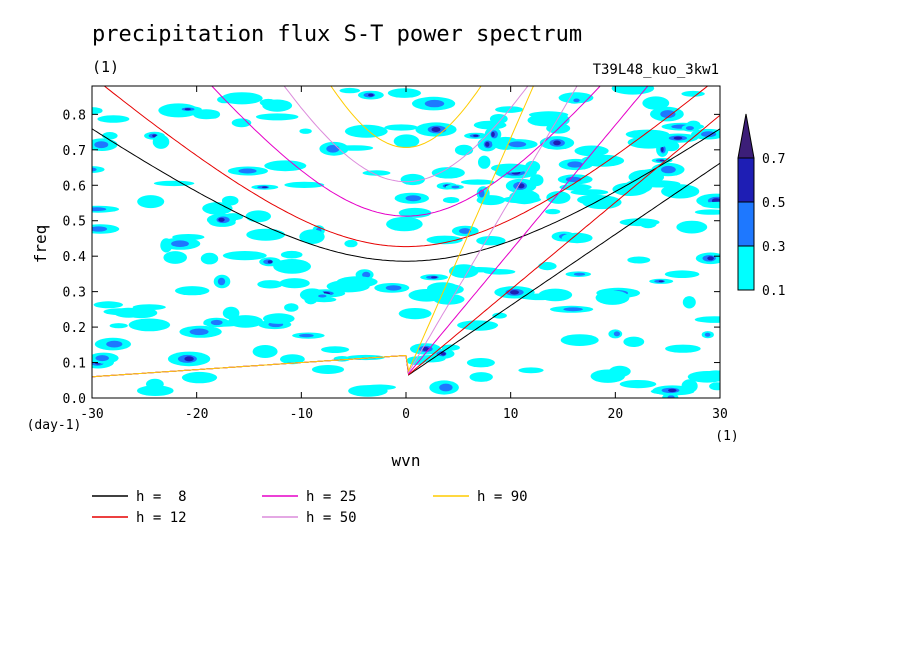  I want to click on x-tick-label: 20, so click(616, 414).